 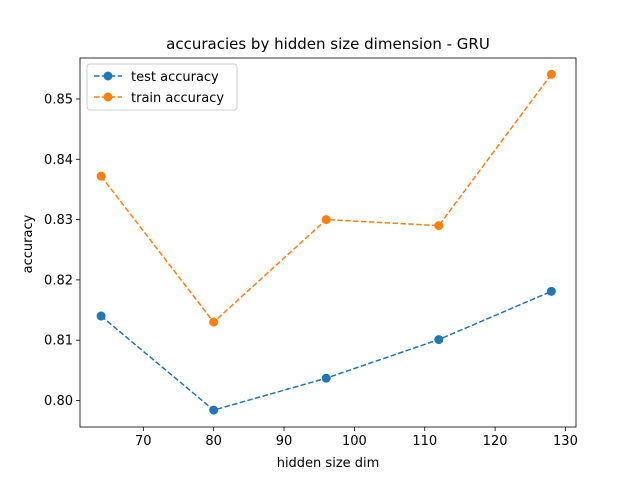 What do you see at coordinates (143, 441) in the screenshot?
I see `x-tick-label: 70` at bounding box center [143, 441].